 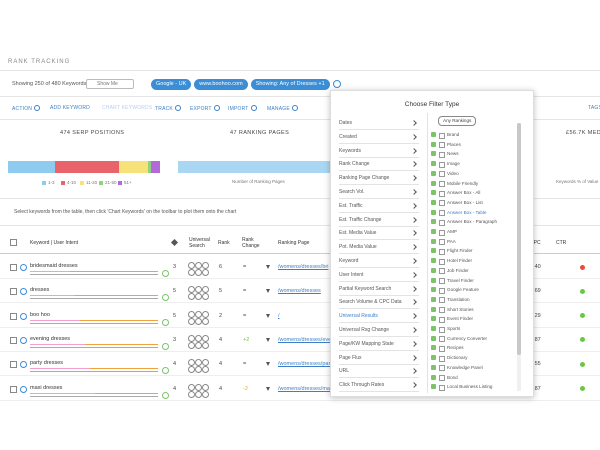 What do you see at coordinates (449, 358) in the screenshot?
I see `serp-feature-option: Dictionary` at bounding box center [449, 358].